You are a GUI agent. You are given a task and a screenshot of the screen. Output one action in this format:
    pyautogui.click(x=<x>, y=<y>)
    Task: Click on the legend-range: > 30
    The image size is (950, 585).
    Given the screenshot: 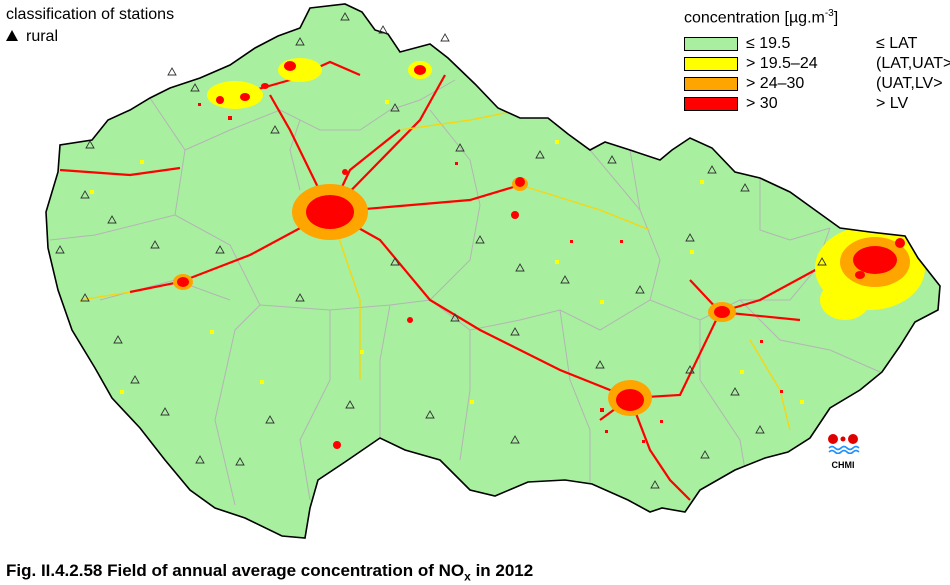 What is the action you would take?
    pyautogui.click(x=762, y=104)
    